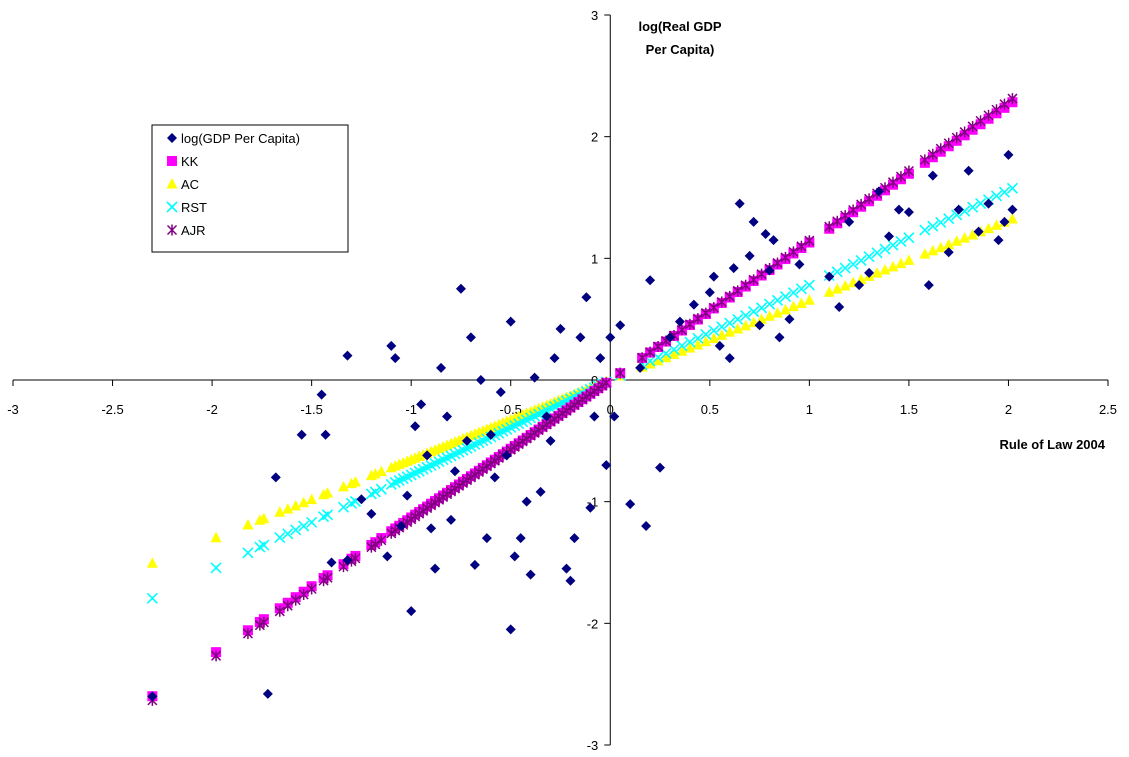  What do you see at coordinates (593, 380) in the screenshot?
I see `y-tick-labels: -3 -2 -1 0 1 2 3` at bounding box center [593, 380].